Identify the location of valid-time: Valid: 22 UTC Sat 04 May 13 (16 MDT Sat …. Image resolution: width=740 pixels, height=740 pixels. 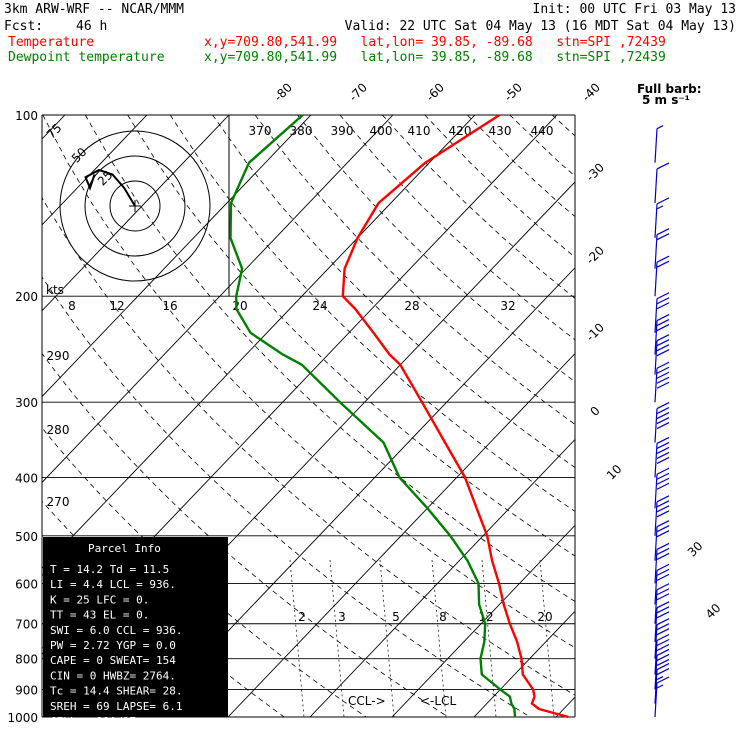
(540, 26).